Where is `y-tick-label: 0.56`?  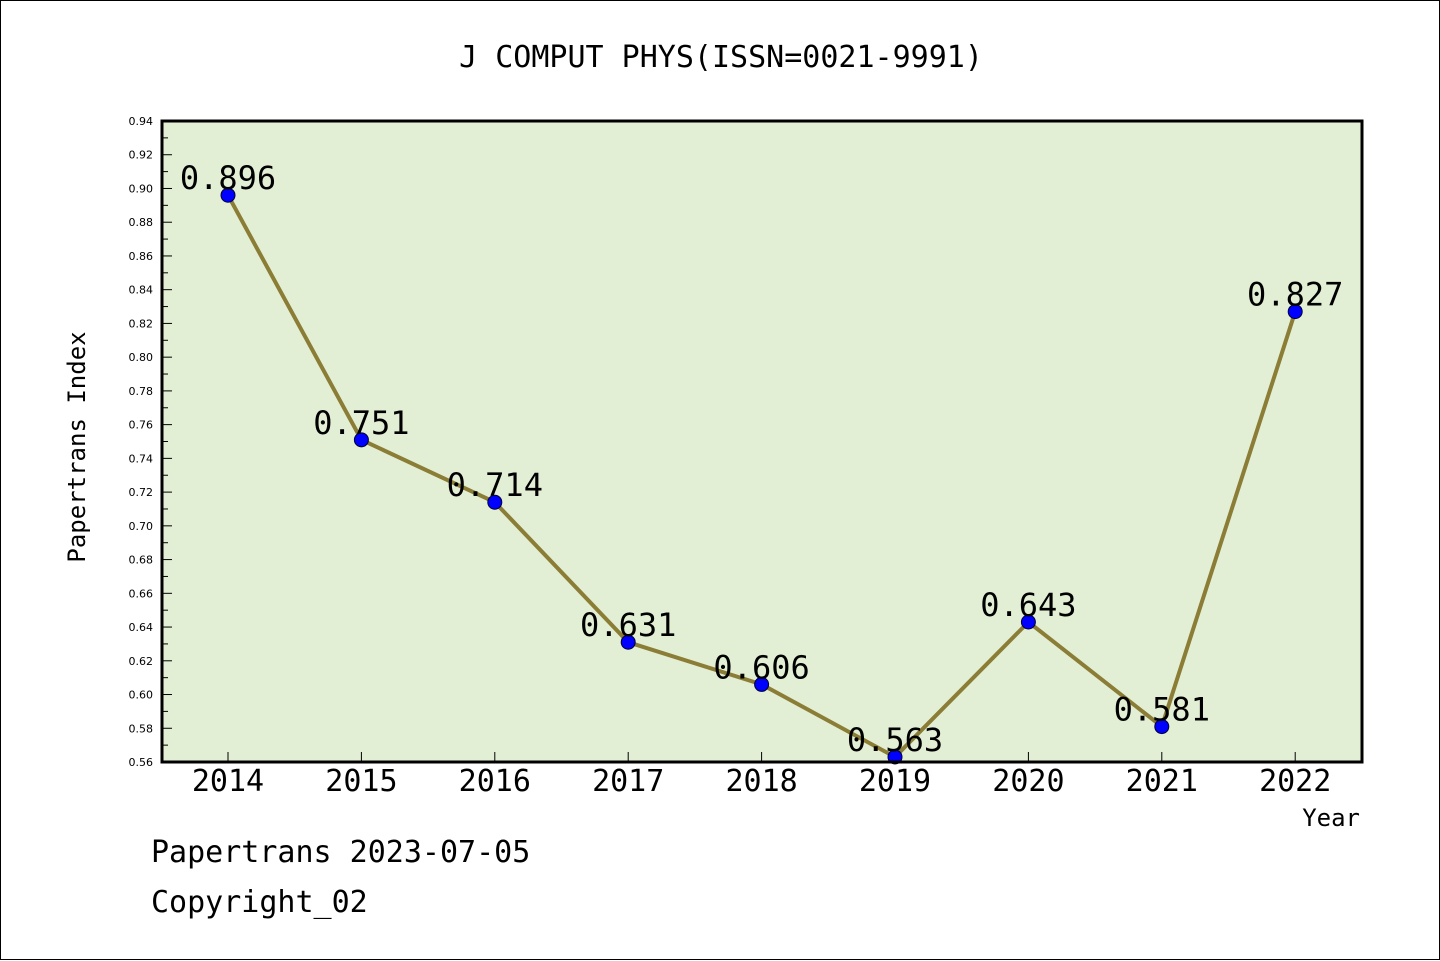 y-tick-label: 0.56 is located at coordinates (141, 762).